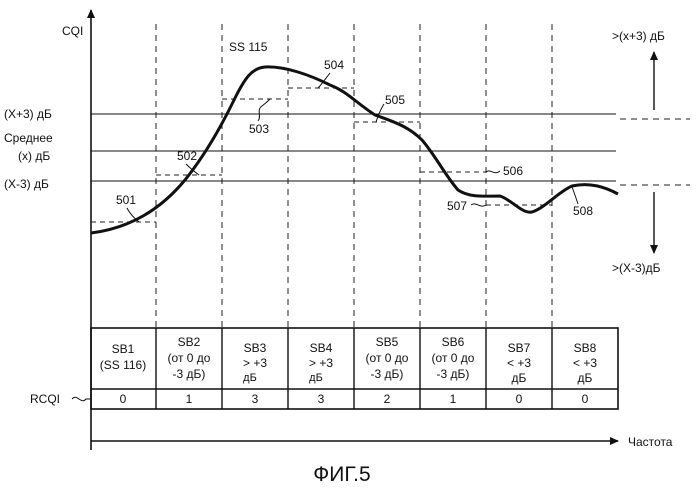 Image resolution: width=699 pixels, height=497 pixels. I want to click on sb4-label-line2: > +3, so click(321, 363).